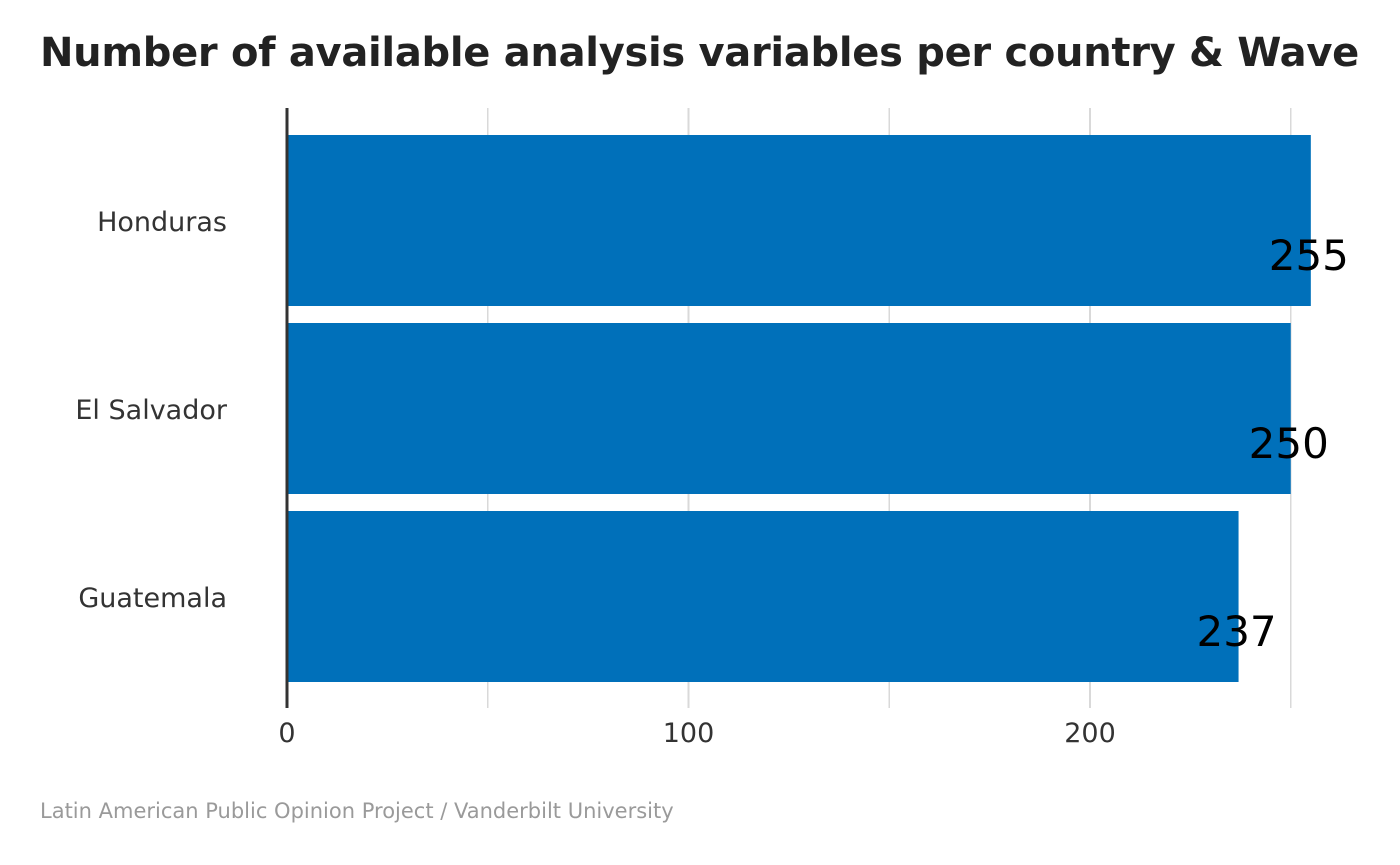 The height and width of the screenshot is (865, 1400). What do you see at coordinates (1090, 733) in the screenshot?
I see `x-tick-label: 200` at bounding box center [1090, 733].